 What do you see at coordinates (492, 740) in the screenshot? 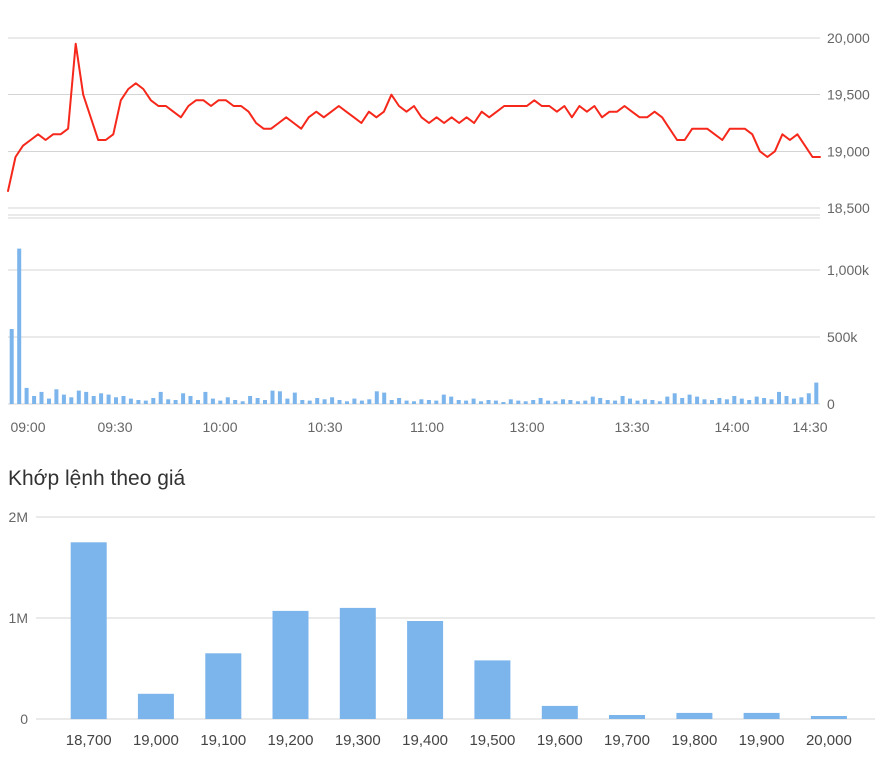
I see `hist-category-label: 19,500` at bounding box center [492, 740].